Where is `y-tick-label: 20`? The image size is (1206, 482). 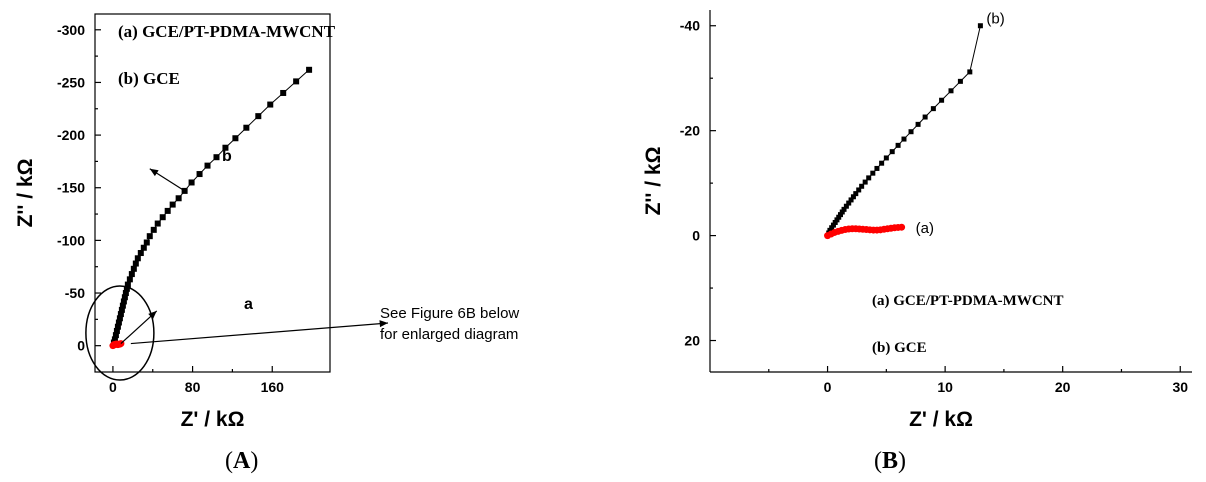
y-tick-label: 20 is located at coordinates (692, 341).